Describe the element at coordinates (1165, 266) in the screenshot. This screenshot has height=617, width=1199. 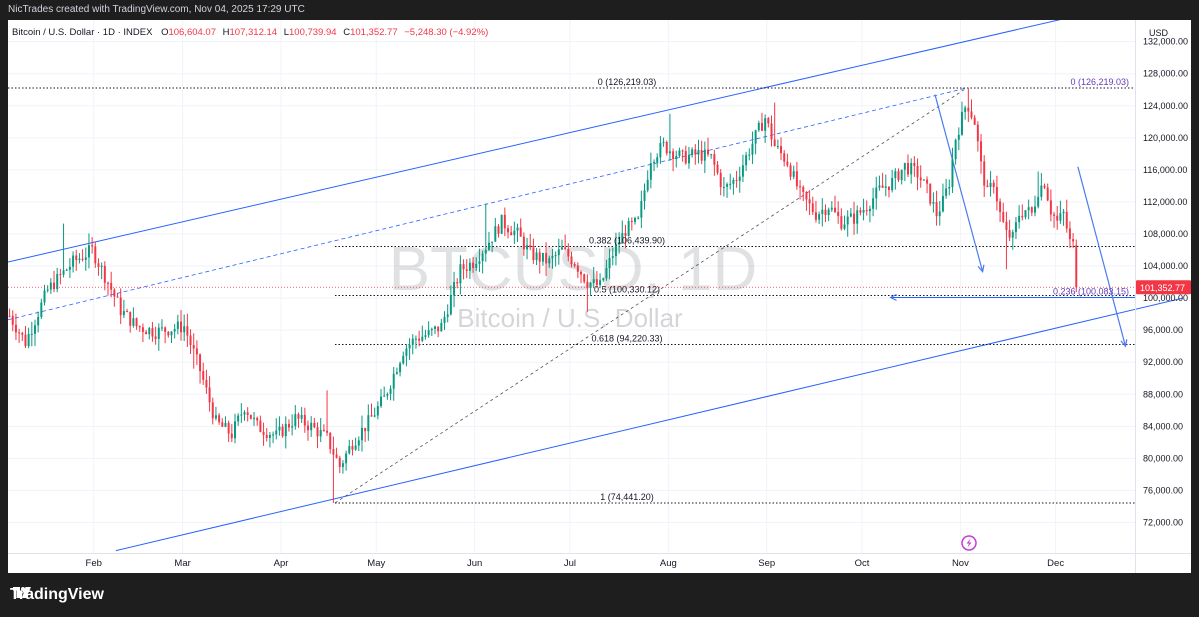
I see `y-tick-label: 104,000.00` at that location.